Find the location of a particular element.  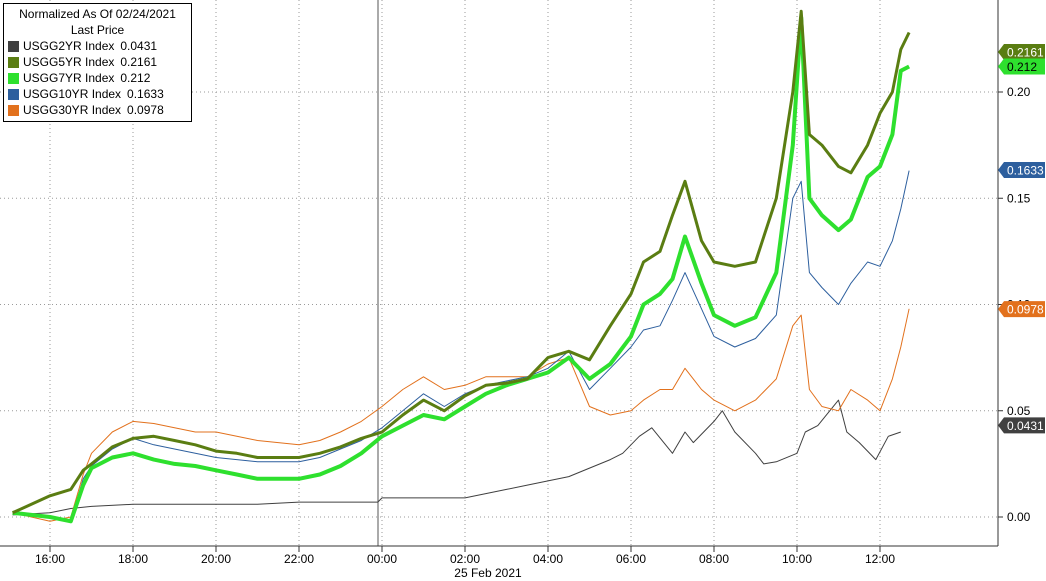

legend-title: Normalized As Of 02/24/2021 is located at coordinates (97, 14).